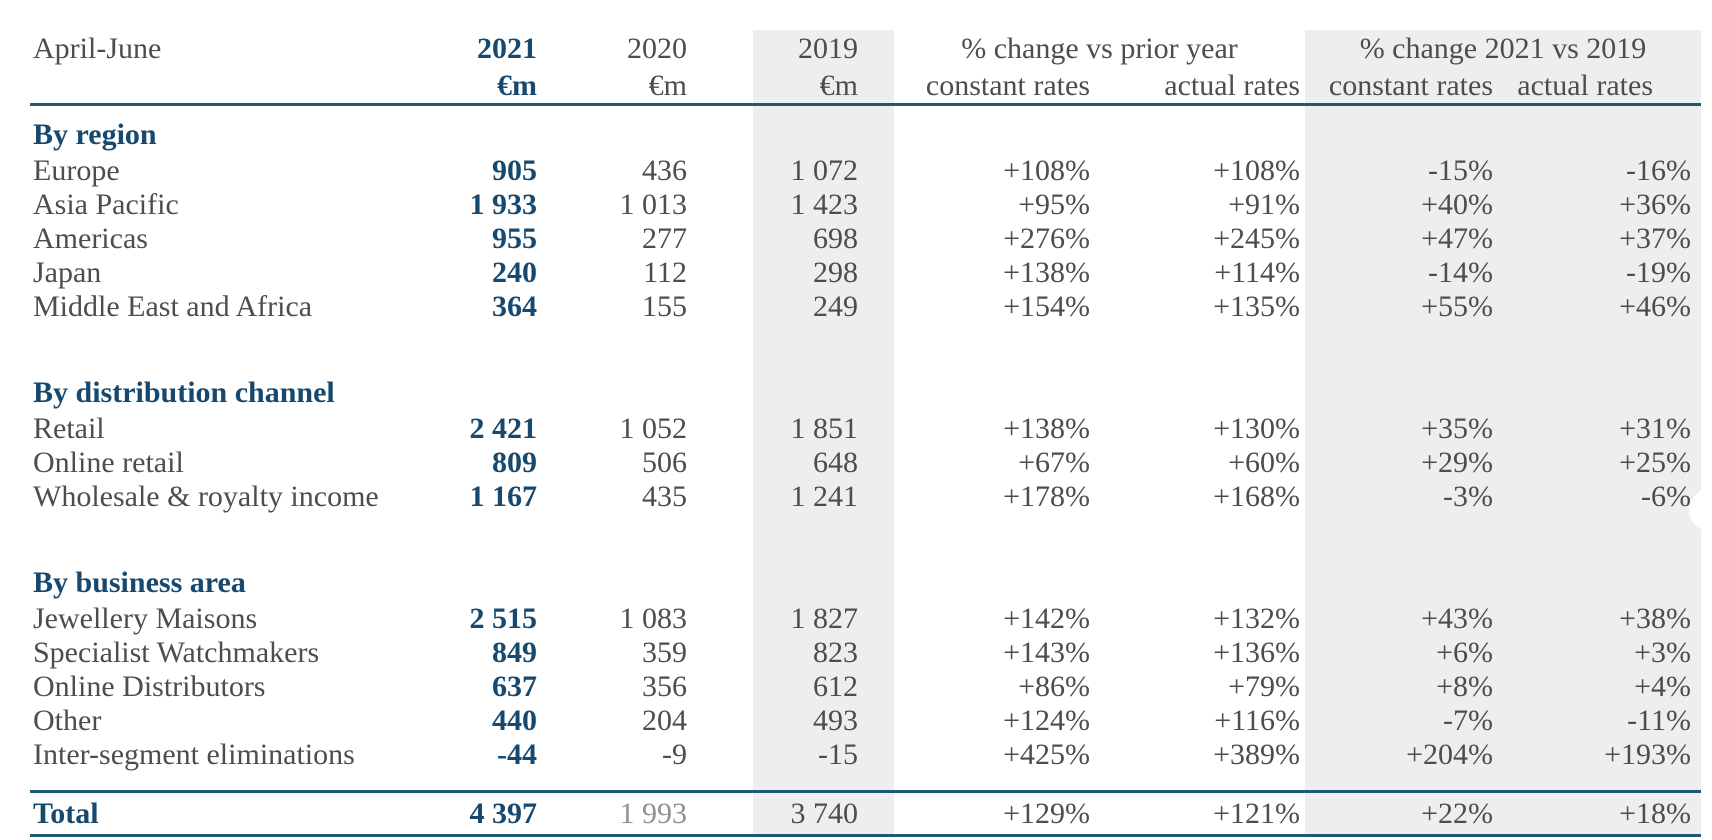 Image resolution: width=1712 pixels, height=840 pixels. What do you see at coordinates (1603, 755) in the screenshot?
I see `cell-value: +193%` at bounding box center [1603, 755].